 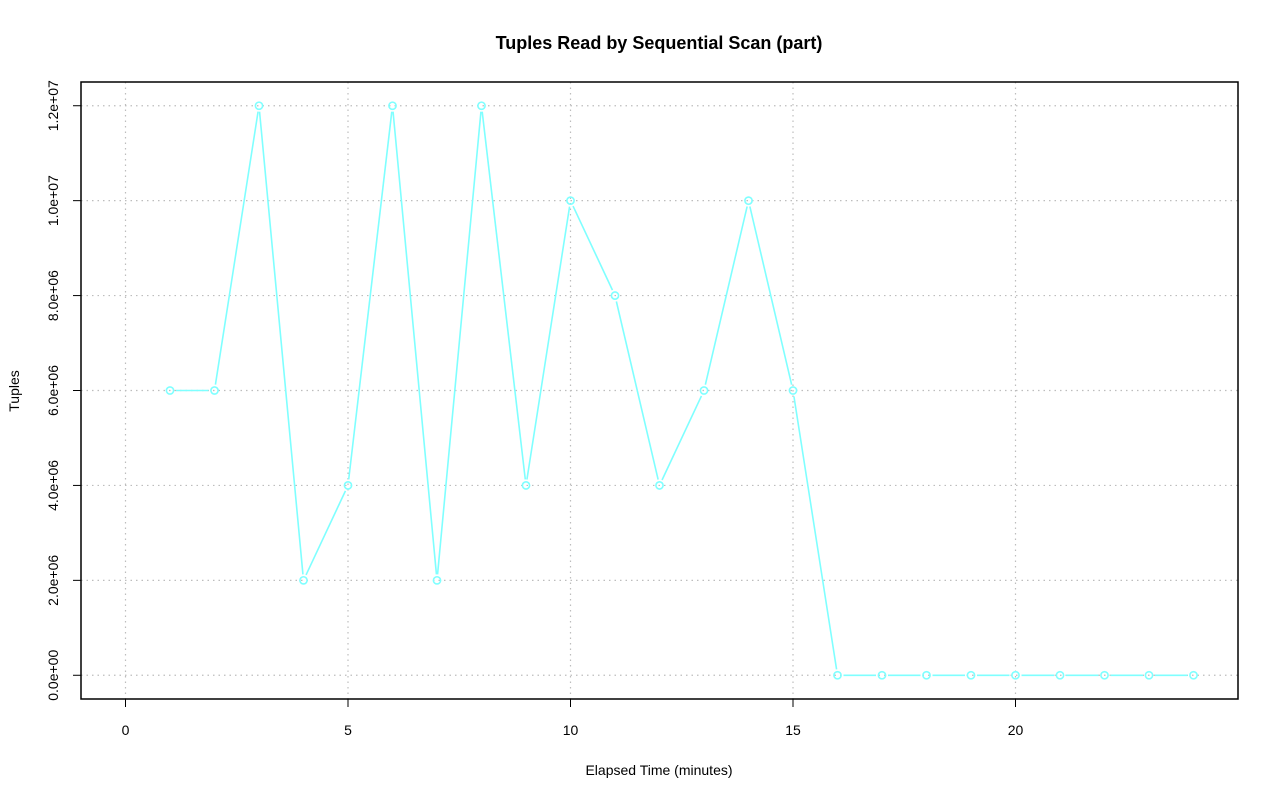 I want to click on y-tick-label-6: 1.2e+07, so click(x=53, y=105).